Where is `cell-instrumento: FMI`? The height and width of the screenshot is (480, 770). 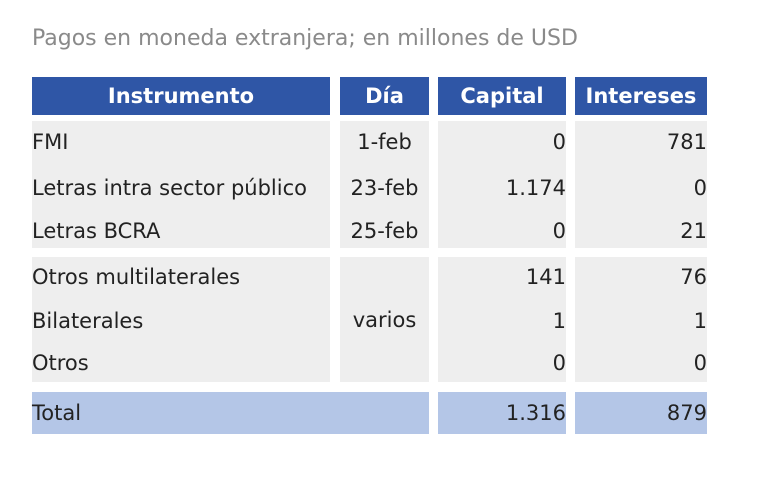 cell-instrumento: FMI is located at coordinates (50, 142).